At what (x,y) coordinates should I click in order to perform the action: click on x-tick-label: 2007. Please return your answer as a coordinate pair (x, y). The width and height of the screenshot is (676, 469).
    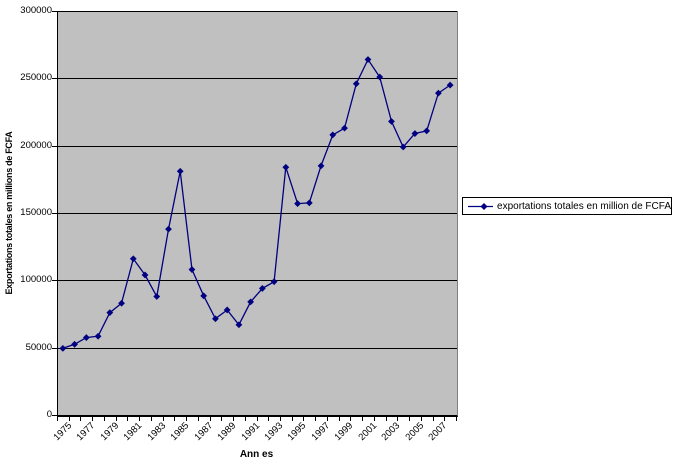
    Looking at the image, I should click on (438, 432).